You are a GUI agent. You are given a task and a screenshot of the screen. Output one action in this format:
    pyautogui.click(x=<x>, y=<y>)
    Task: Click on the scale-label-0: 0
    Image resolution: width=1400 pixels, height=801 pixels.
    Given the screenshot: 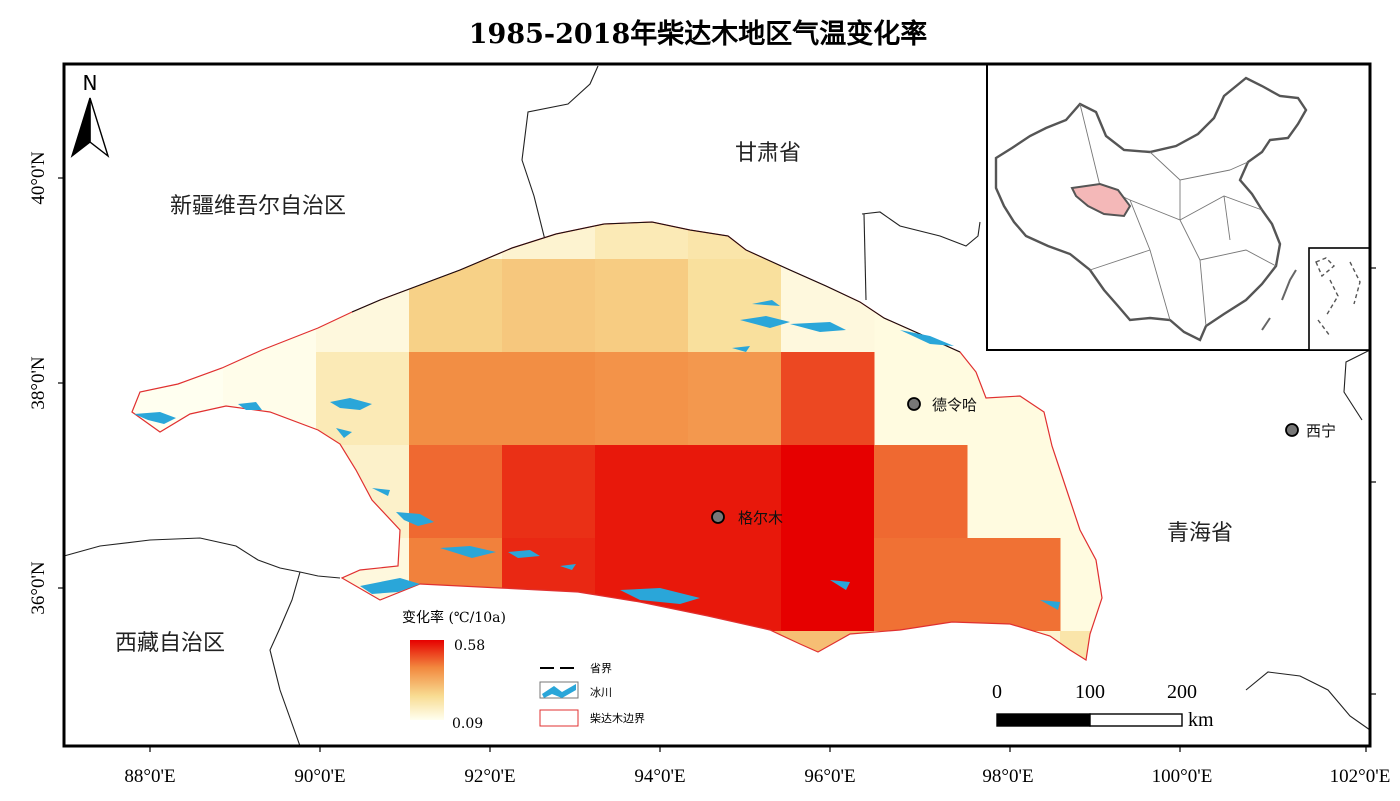 What is the action you would take?
    pyautogui.click(x=997, y=692)
    